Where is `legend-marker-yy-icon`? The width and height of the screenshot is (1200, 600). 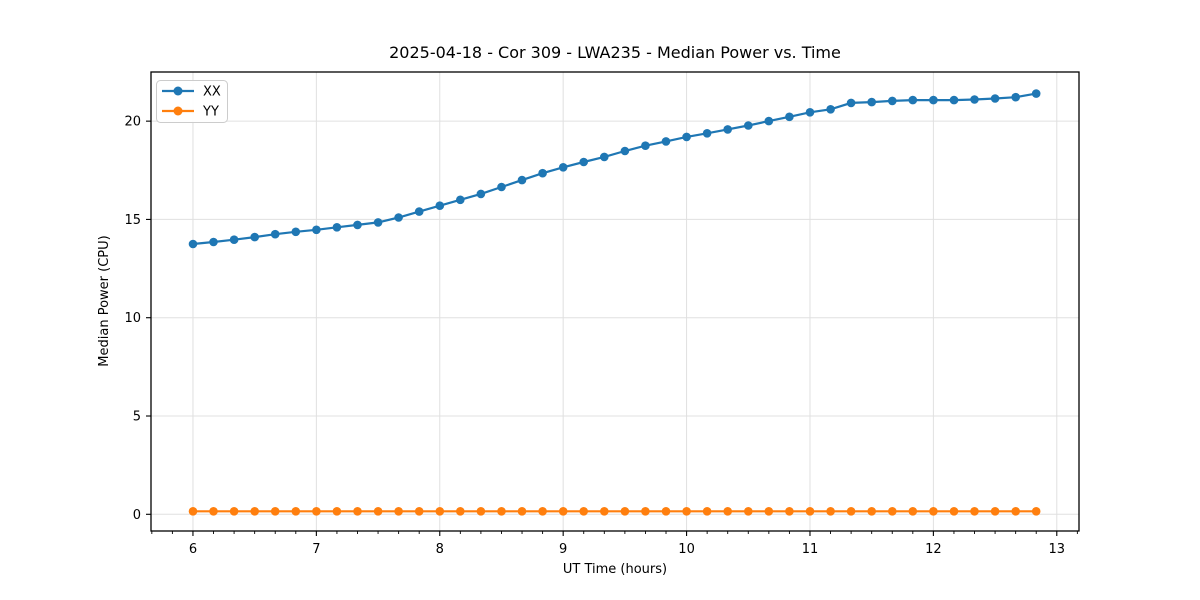
legend-marker-yy-icon is located at coordinates (178, 111).